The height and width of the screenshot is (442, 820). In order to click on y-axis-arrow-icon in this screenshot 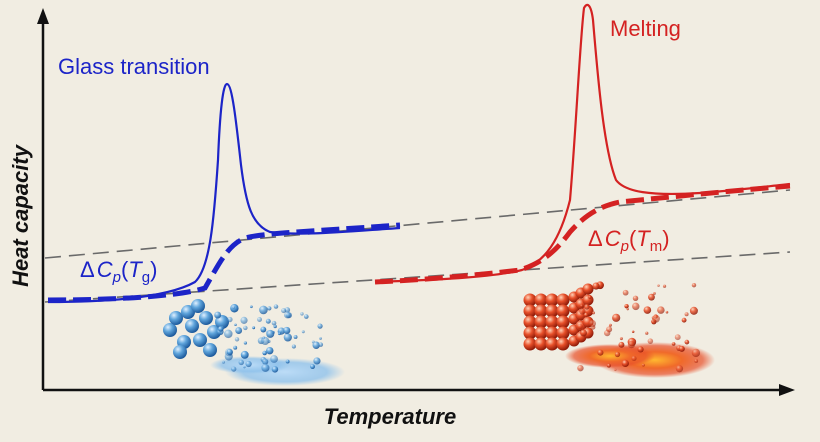, I will do `click(43, 16)`.